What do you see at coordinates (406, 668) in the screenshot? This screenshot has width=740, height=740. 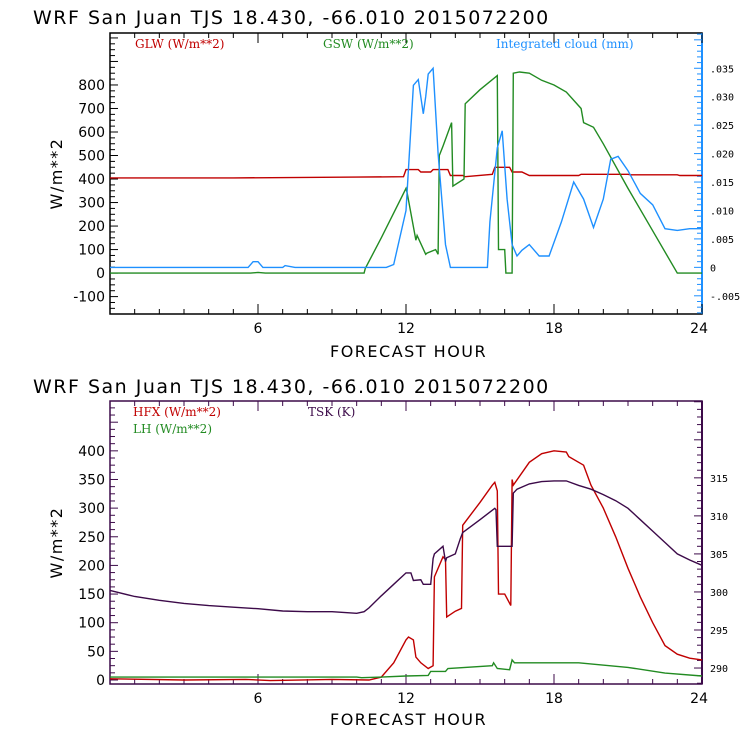 I see `series-line-lh` at bounding box center [406, 668].